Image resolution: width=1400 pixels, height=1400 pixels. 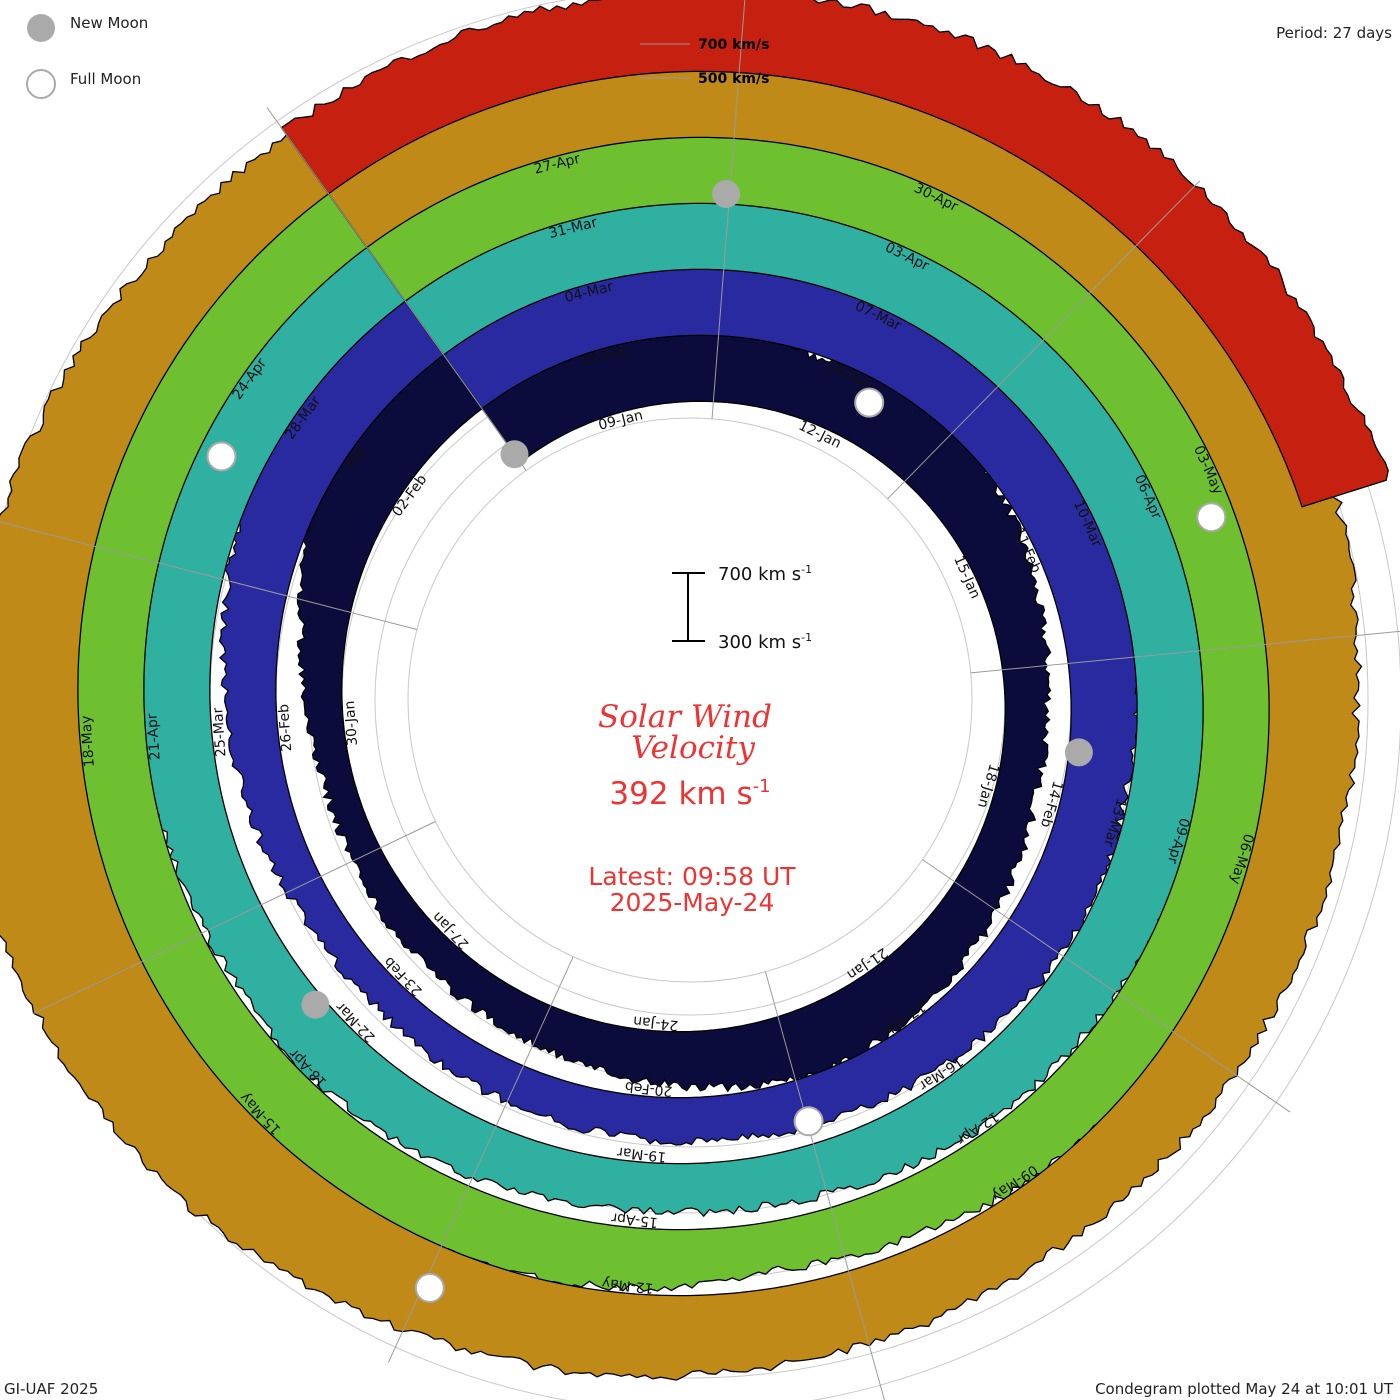 What do you see at coordinates (1244, 1389) in the screenshot?
I see `footer-plot-time: Condegram plotted May 24 at 10:01 UT` at bounding box center [1244, 1389].